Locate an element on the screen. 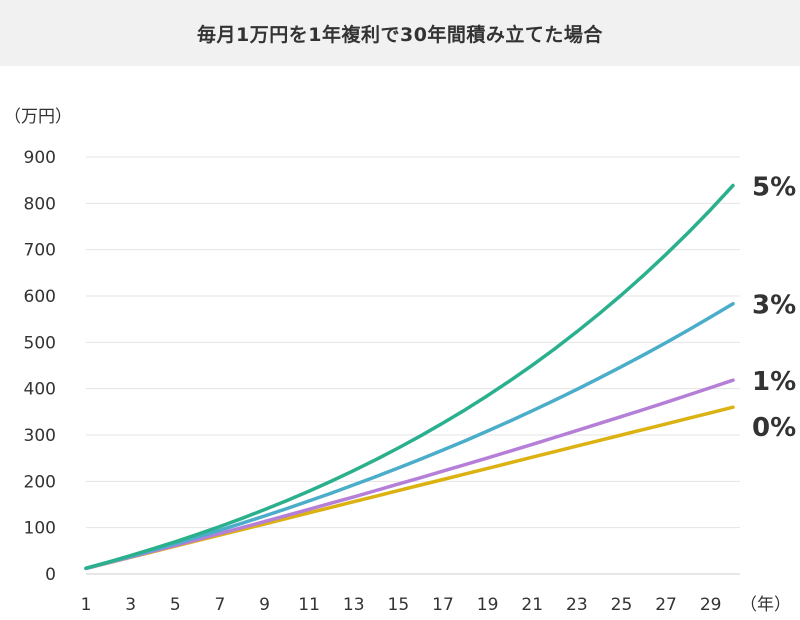 The height and width of the screenshot is (620, 800). y-tick-label: 700 is located at coordinates (40, 251).